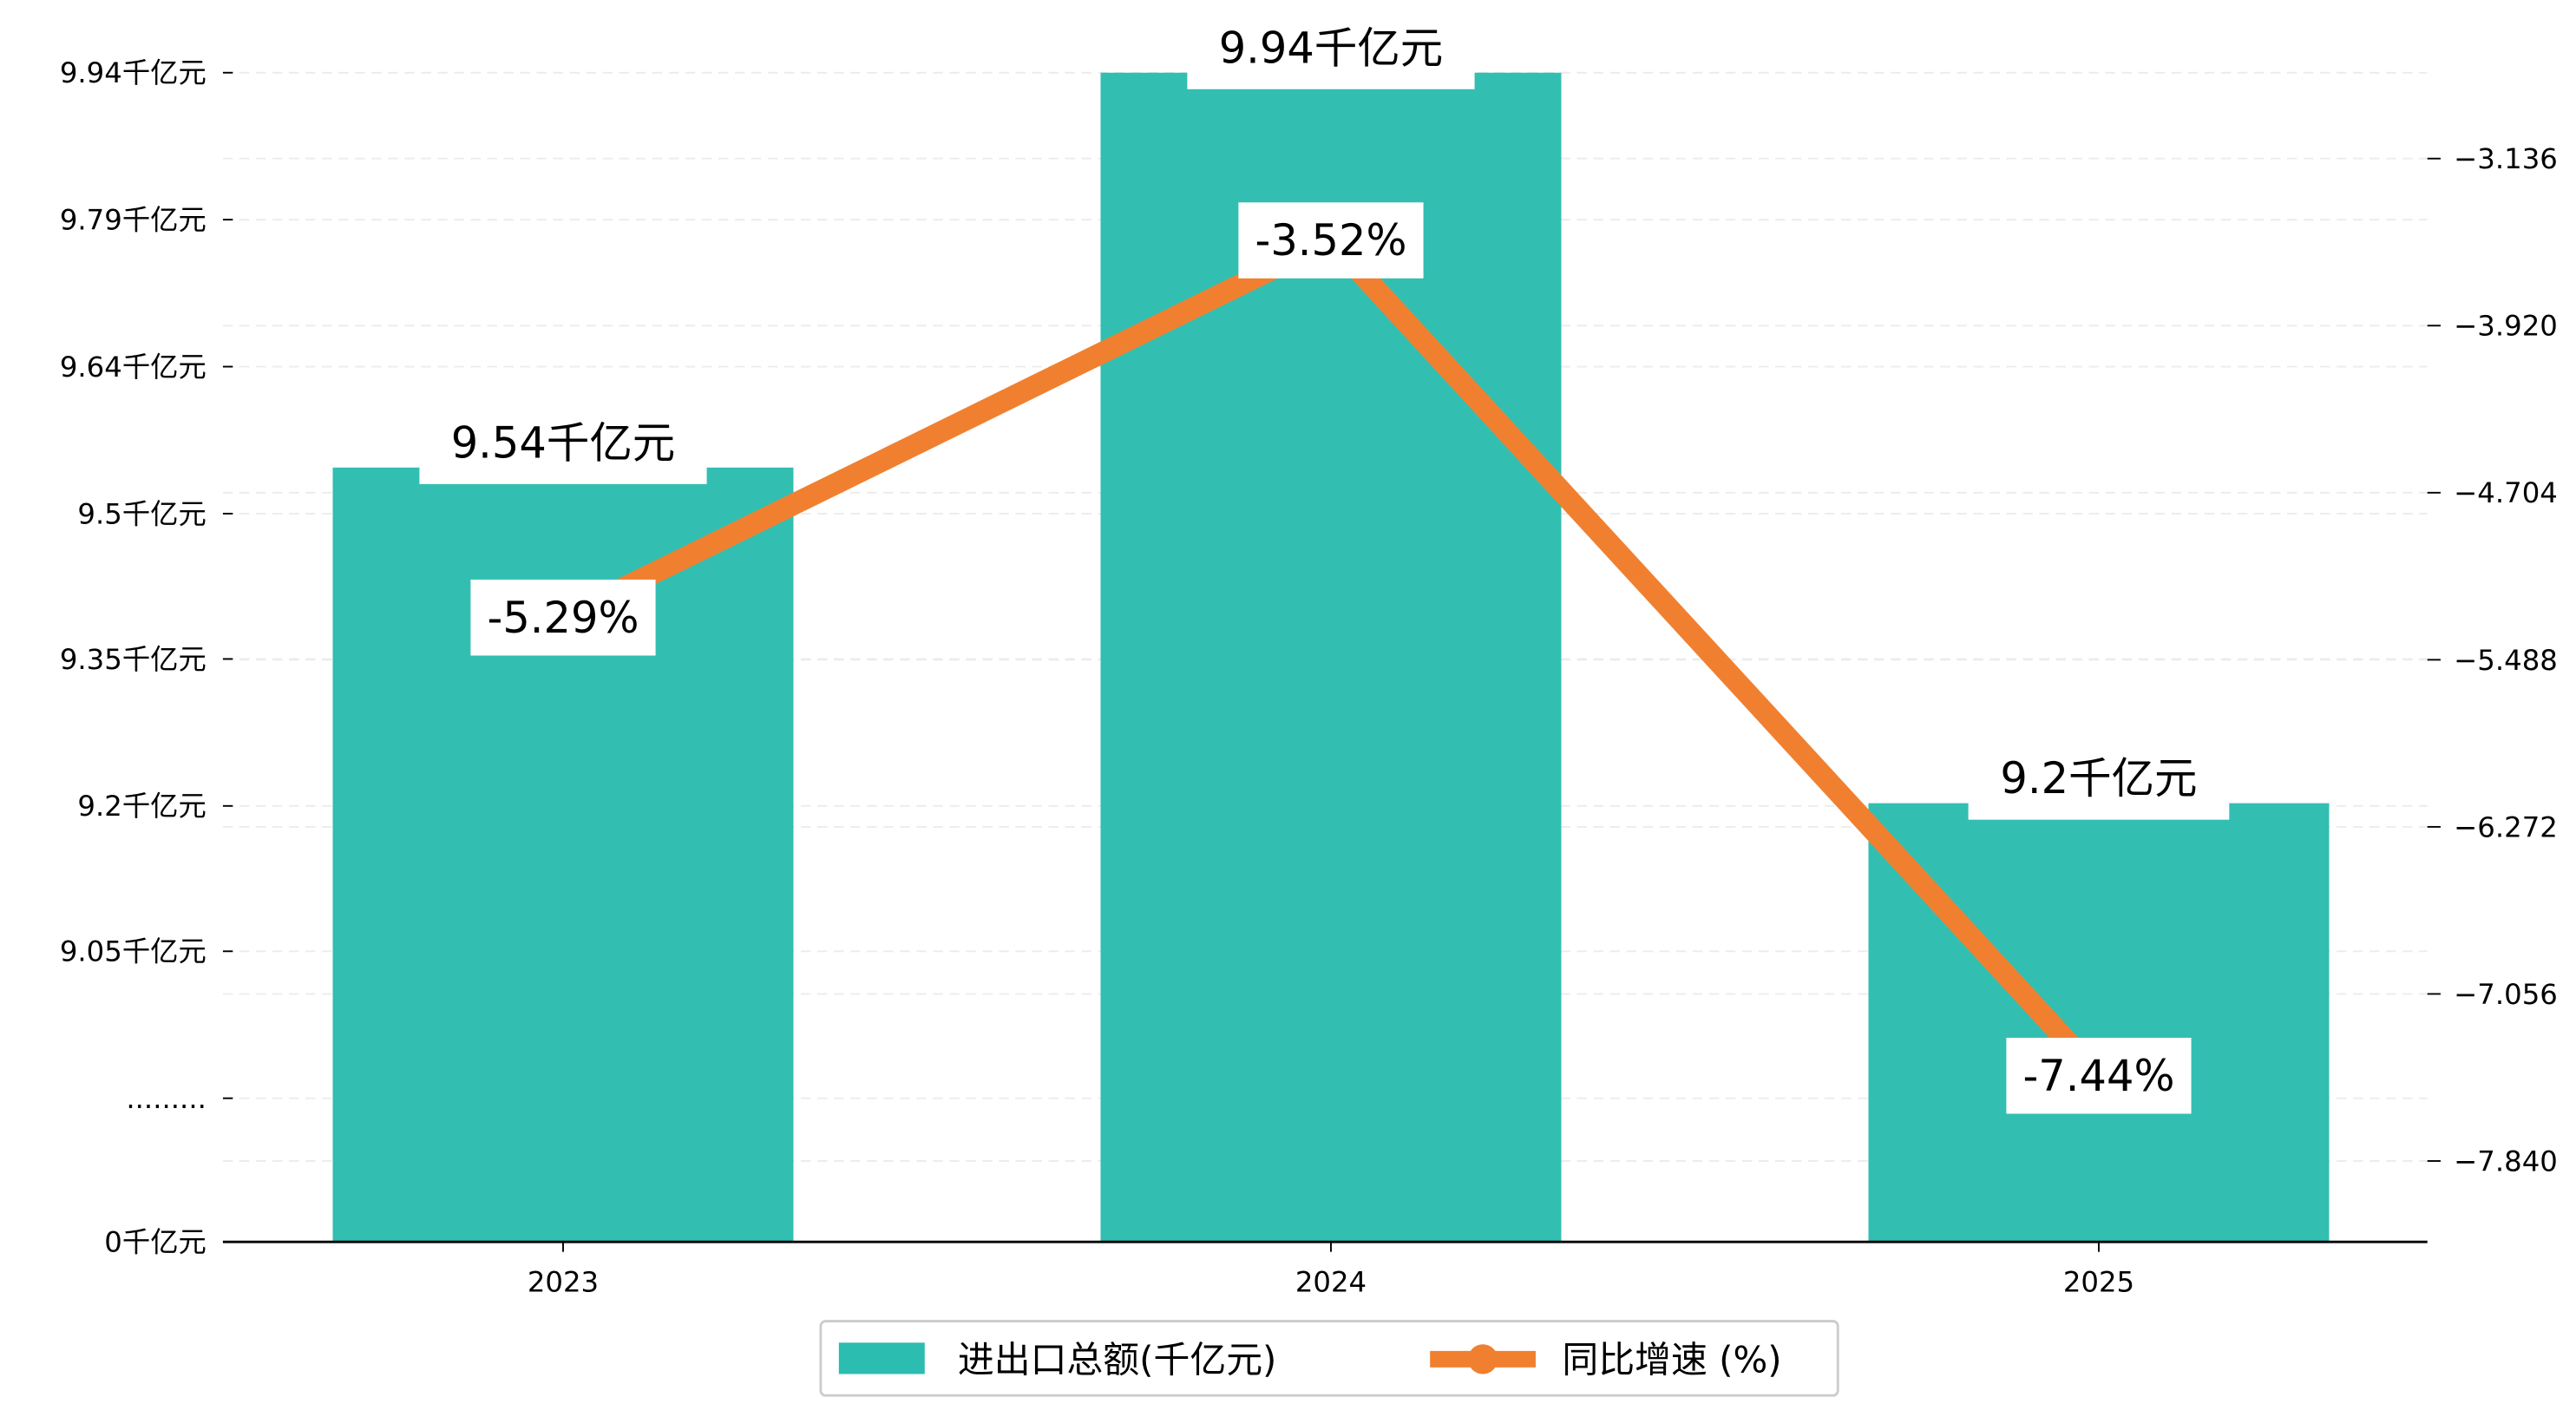 This screenshot has height=1417, width=2576. I want to click on right-tick-label: −6.272, so click(2506, 826).